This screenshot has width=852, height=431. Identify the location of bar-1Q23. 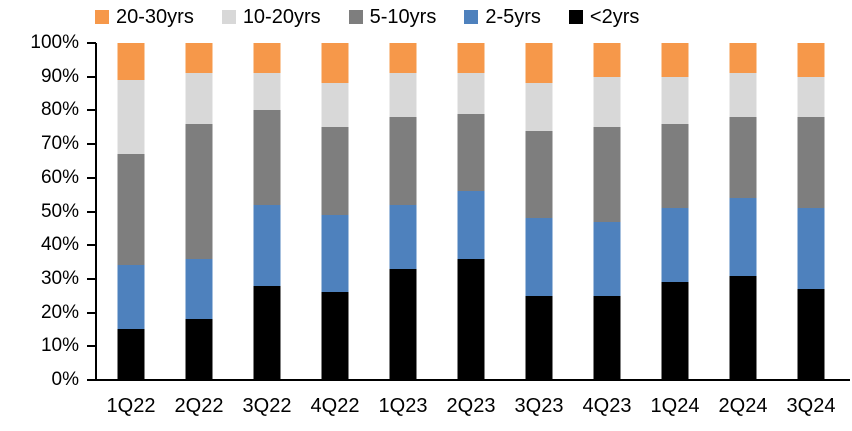
(403, 211).